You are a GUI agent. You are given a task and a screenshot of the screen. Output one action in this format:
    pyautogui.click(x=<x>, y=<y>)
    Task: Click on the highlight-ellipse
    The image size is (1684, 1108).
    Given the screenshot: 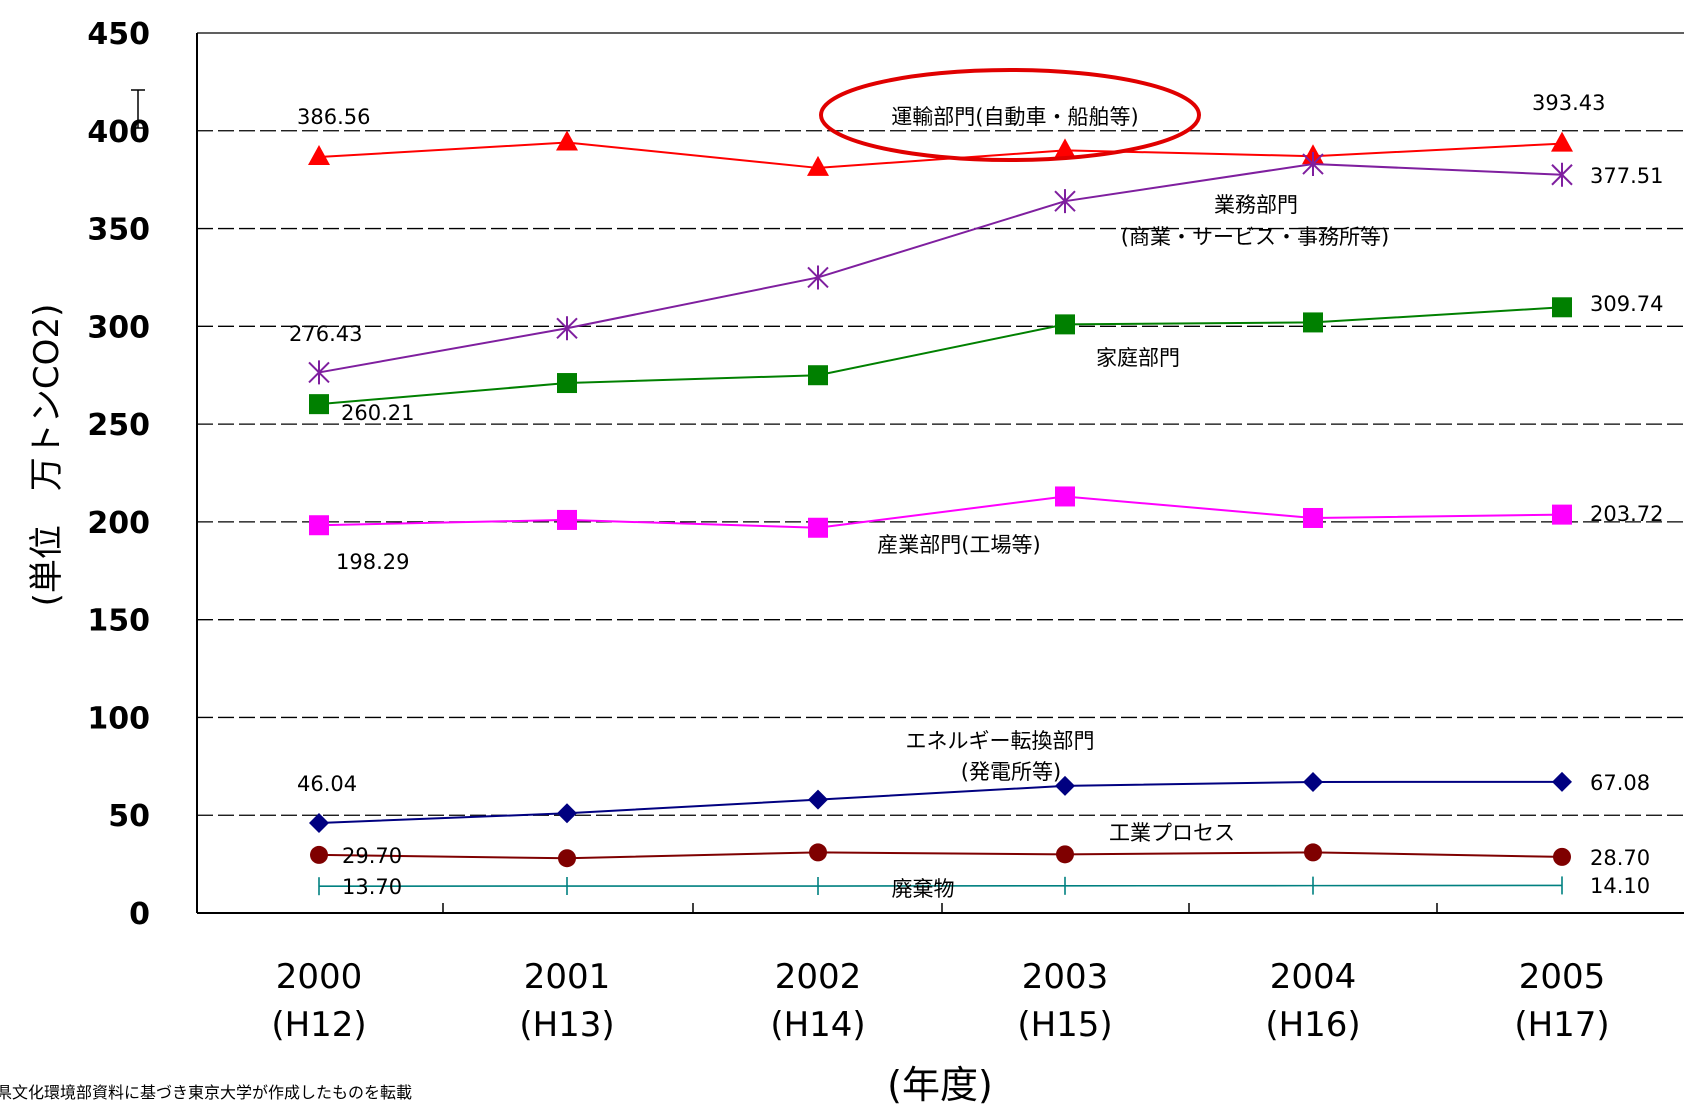 What is the action you would take?
    pyautogui.click(x=1010, y=115)
    